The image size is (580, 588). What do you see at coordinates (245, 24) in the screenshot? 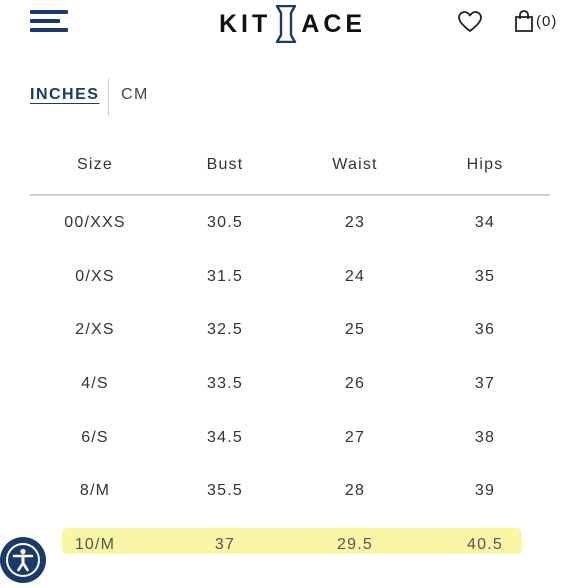
I see `logo-text-left: KIT` at bounding box center [245, 24].